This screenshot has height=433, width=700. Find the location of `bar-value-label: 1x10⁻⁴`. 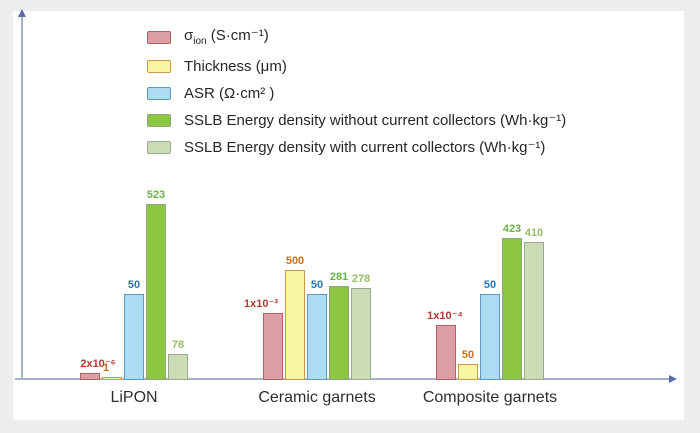

bar-value-label: 1x10⁻⁴ is located at coordinates (445, 316).